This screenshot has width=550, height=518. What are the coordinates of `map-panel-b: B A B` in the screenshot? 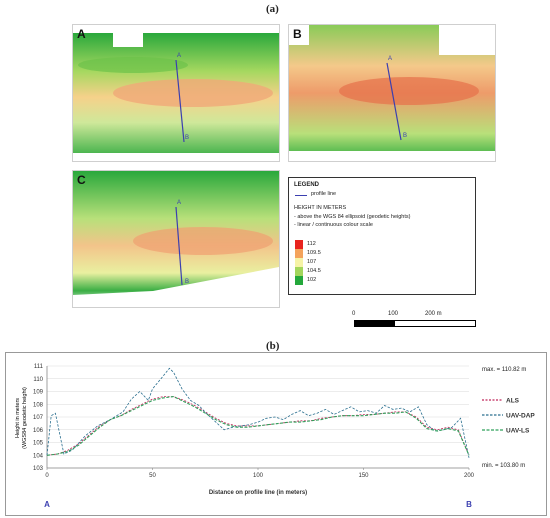 It's located at (392, 93).